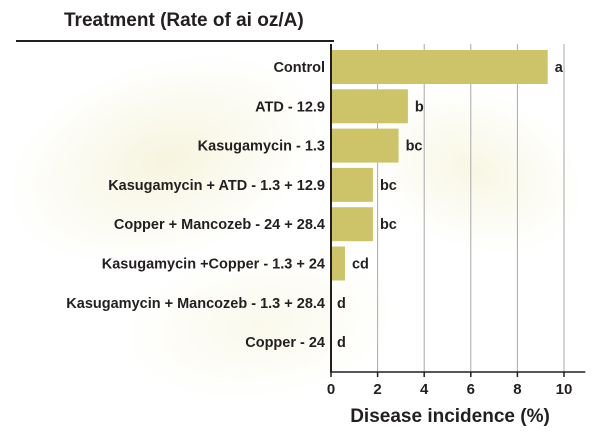 The image size is (595, 438). Describe the element at coordinates (419, 107) in the screenshot. I see `significance-letter: b` at that location.